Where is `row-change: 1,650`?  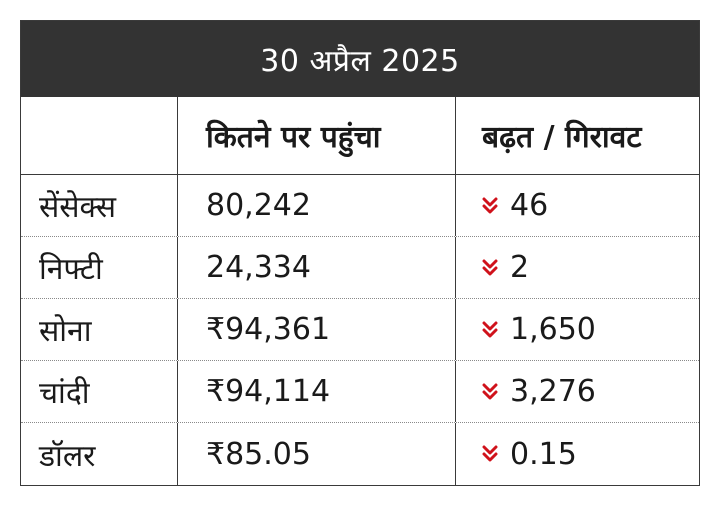 row-change: 1,650 is located at coordinates (553, 329).